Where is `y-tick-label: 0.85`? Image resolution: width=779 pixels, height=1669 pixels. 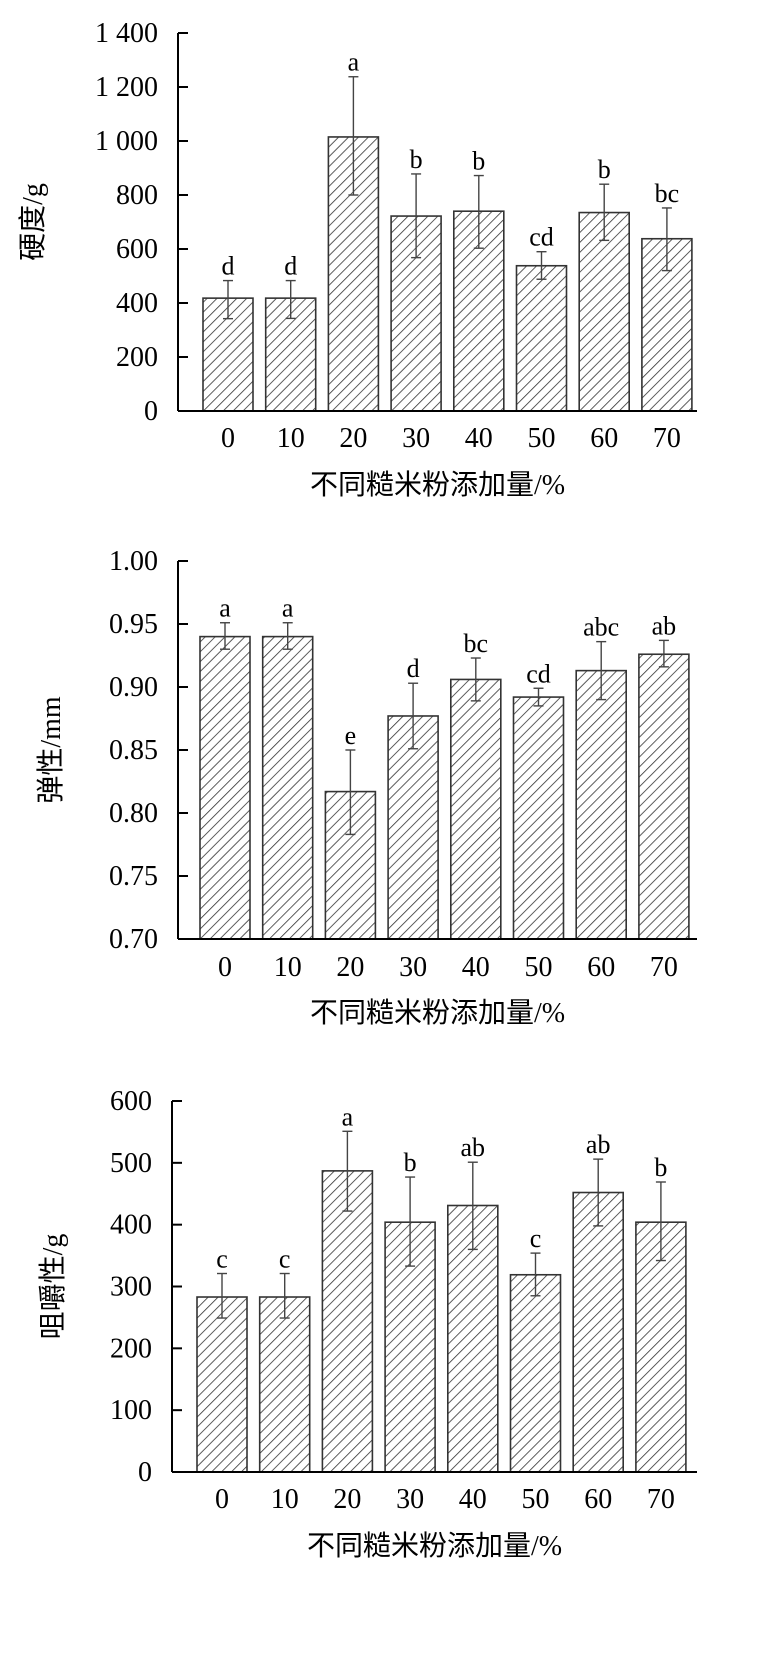
y-tick-label: 0.85 is located at coordinates (133, 750).